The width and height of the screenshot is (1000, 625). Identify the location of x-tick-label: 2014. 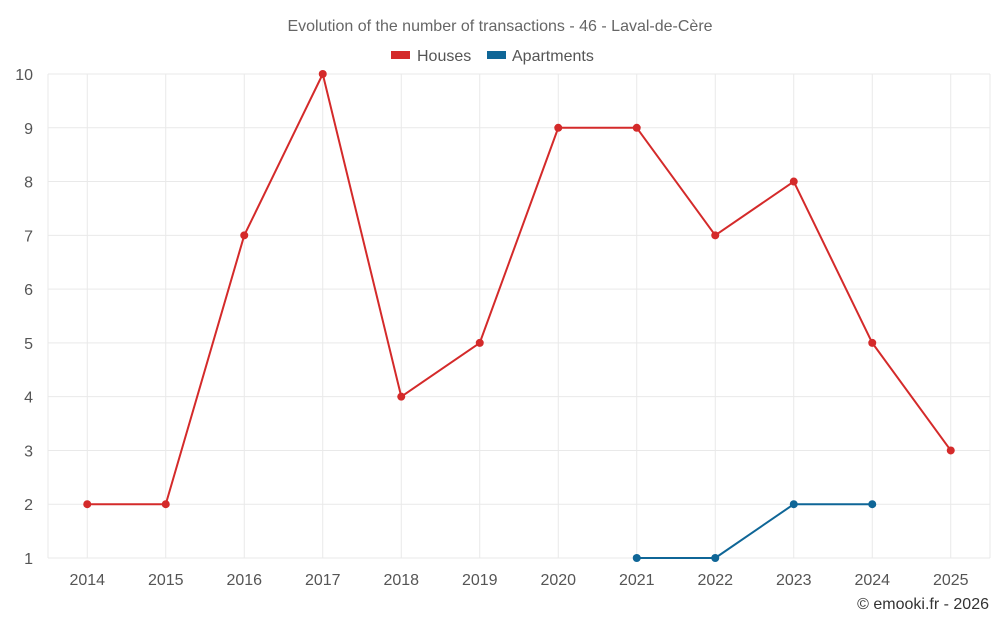
(87, 580).